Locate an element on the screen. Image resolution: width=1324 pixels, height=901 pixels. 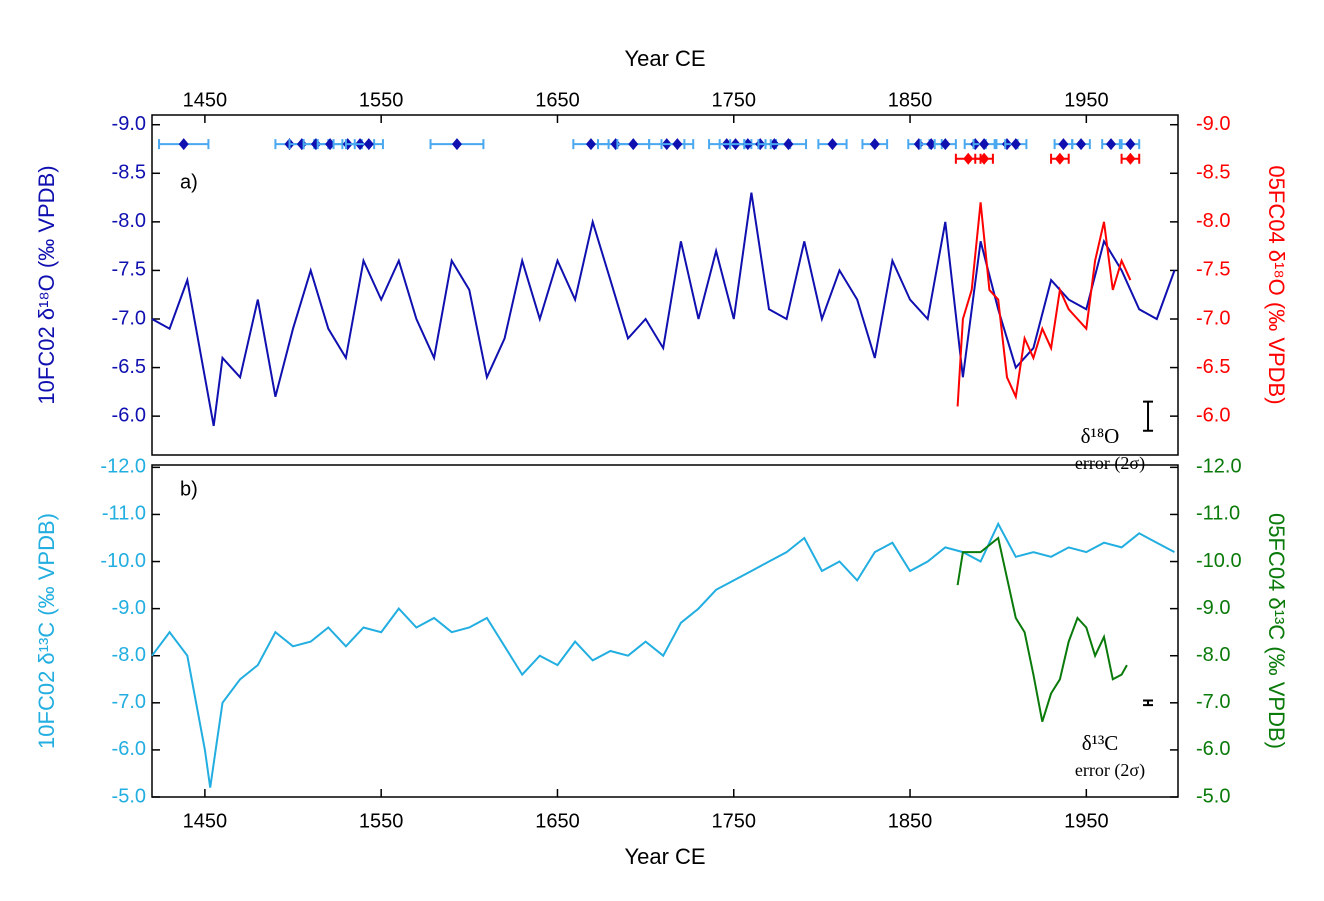
y2-tick-label: -5.0 is located at coordinates (1213, 796).